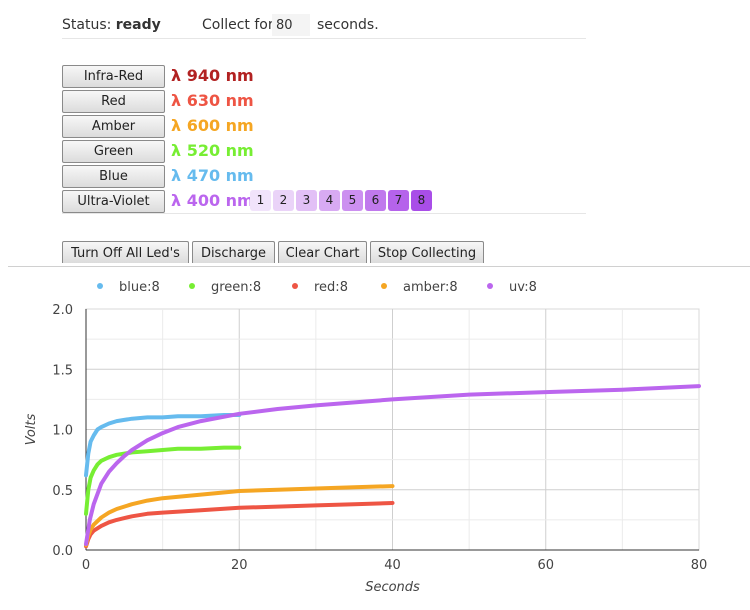 The height and width of the screenshot is (610, 750). What do you see at coordinates (139, 287) in the screenshot?
I see `legend-label: blue:8` at bounding box center [139, 287].